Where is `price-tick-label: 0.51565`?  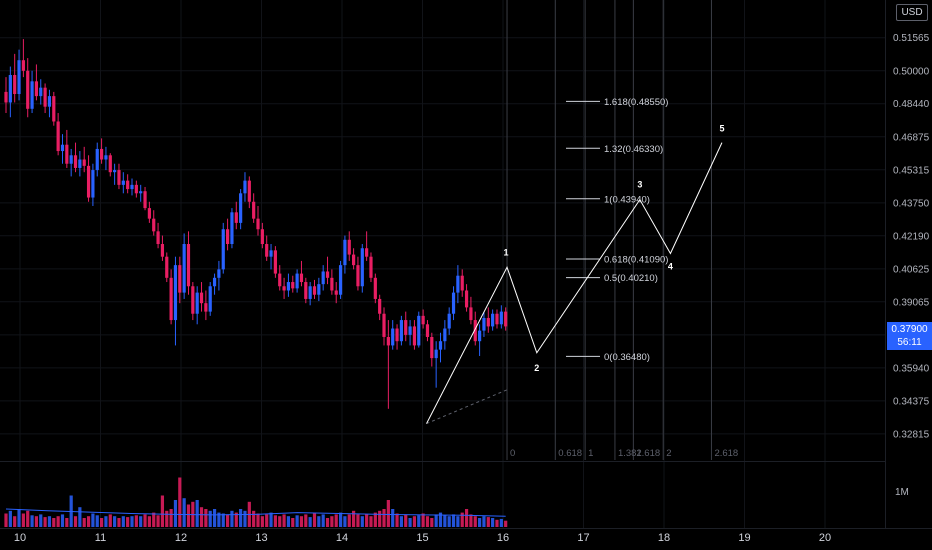 price-tick-label: 0.51565 is located at coordinates (911, 38).